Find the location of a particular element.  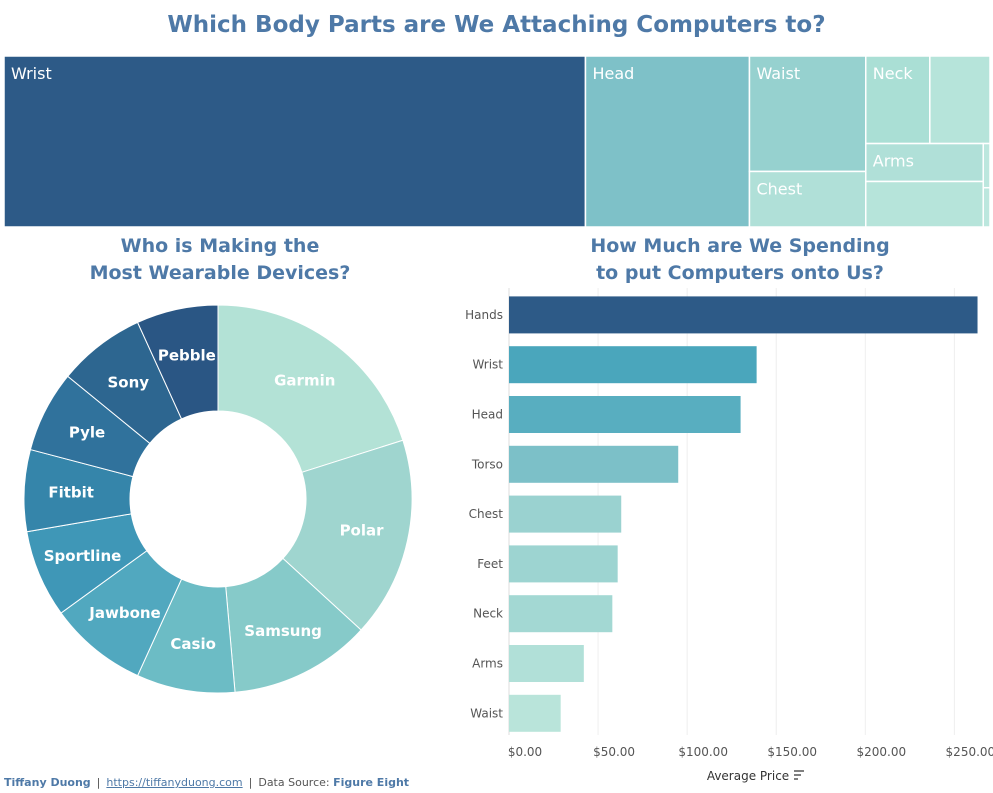

treemap-label-neck: Neck is located at coordinates (893, 73).